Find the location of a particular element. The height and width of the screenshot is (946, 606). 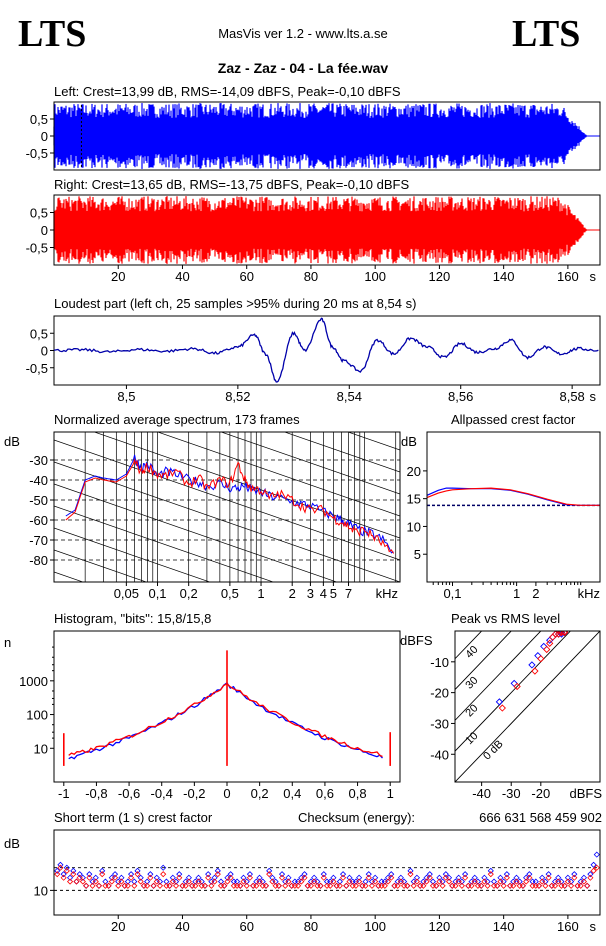

left-waveform is located at coordinates (326, 136).